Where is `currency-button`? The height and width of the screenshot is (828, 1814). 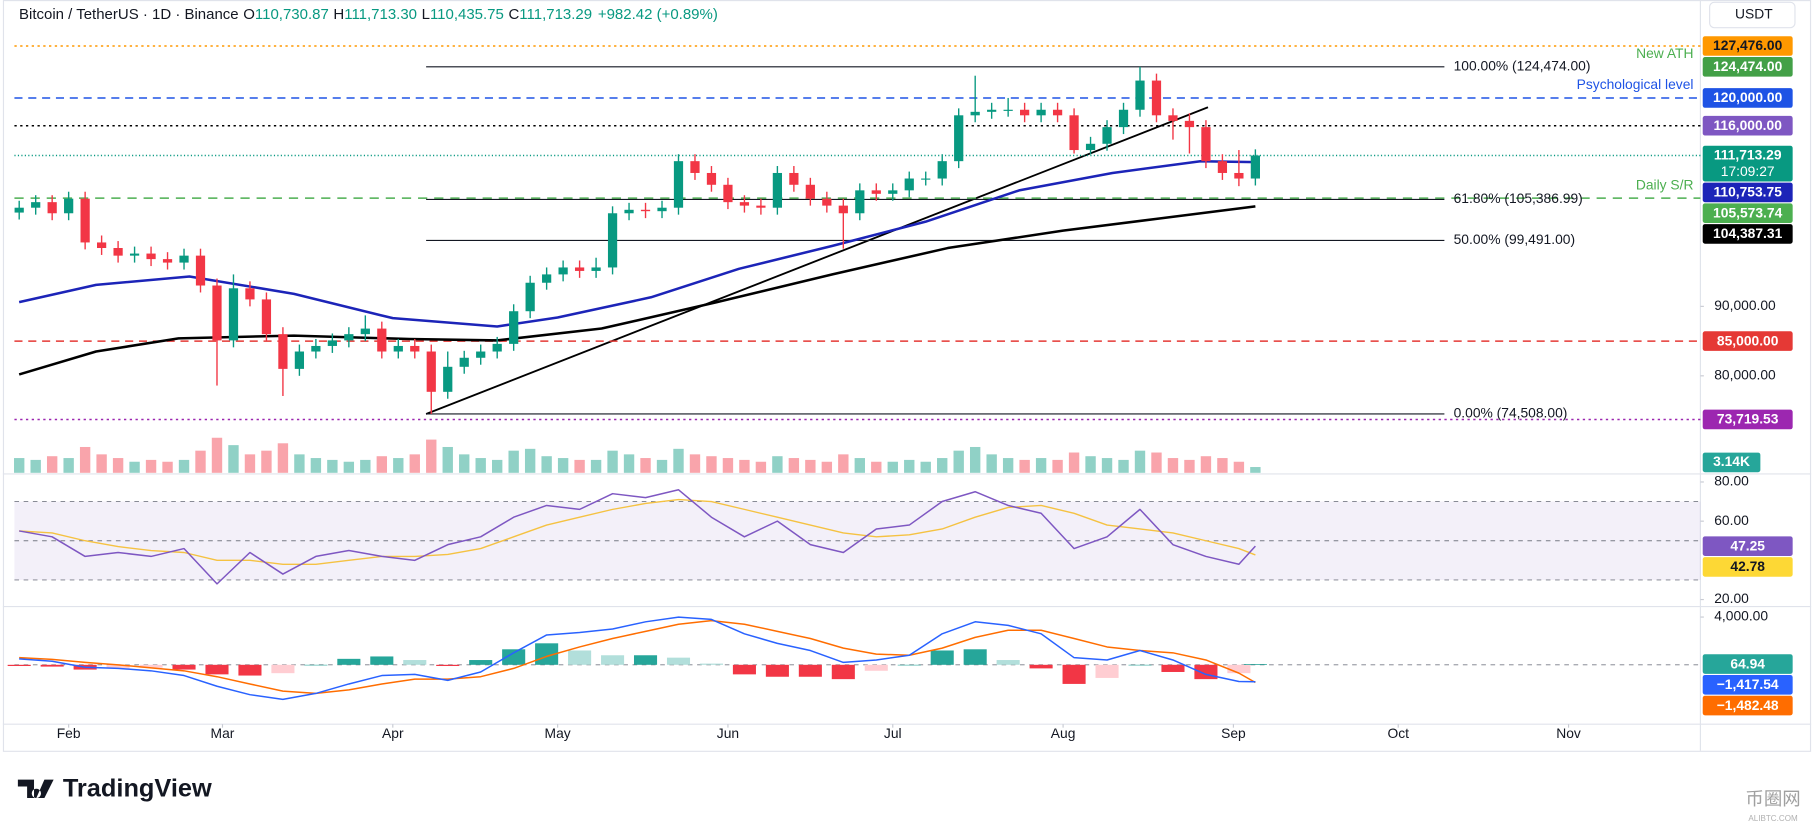
currency-button is located at coordinates (1752, 15).